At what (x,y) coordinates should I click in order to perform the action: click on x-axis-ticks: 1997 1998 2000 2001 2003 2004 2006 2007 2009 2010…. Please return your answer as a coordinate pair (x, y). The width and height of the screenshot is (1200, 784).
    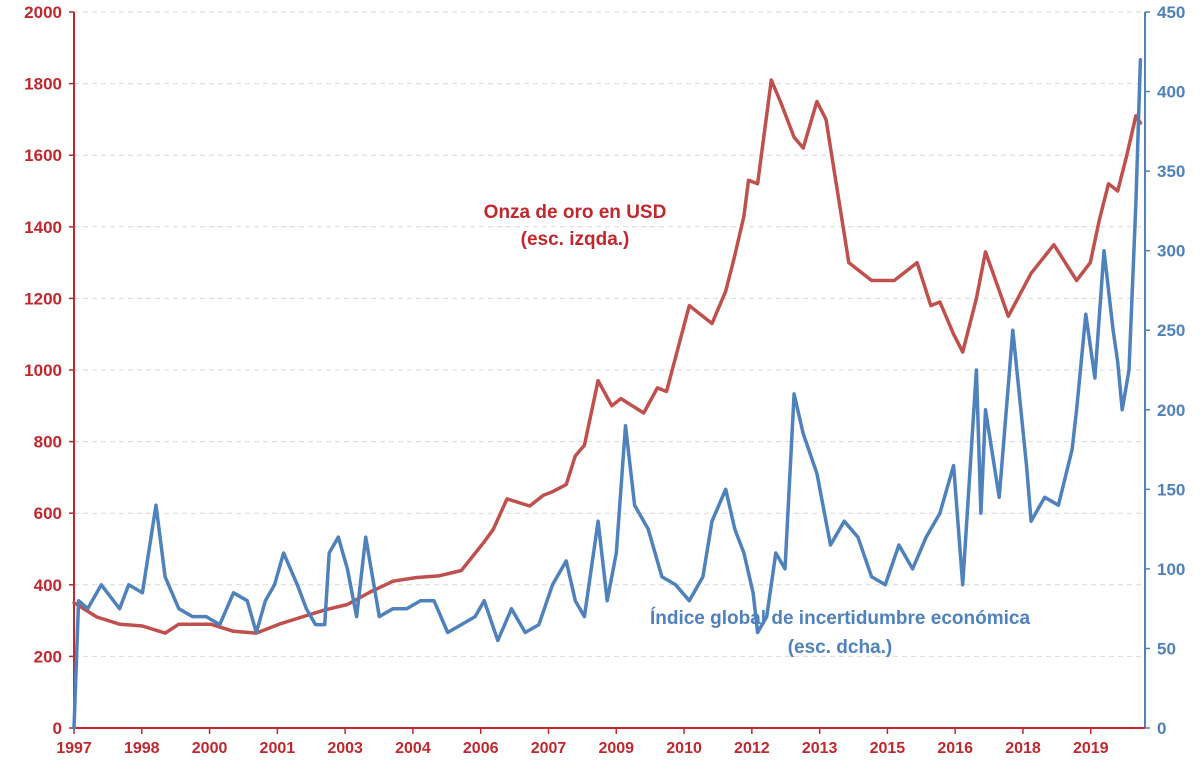
    Looking at the image, I should click on (582, 742).